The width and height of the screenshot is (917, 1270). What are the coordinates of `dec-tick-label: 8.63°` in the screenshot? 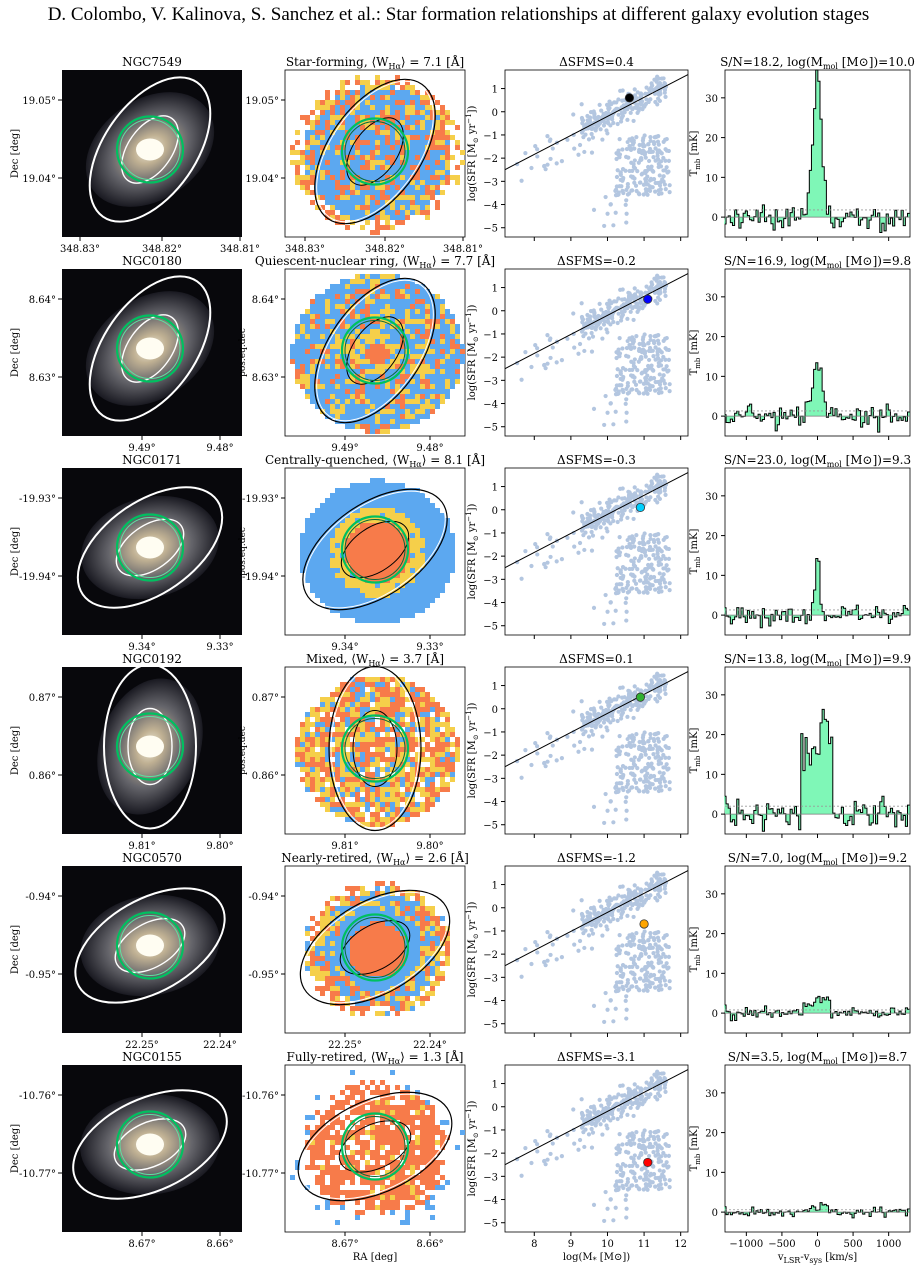 It's located at (42, 378).